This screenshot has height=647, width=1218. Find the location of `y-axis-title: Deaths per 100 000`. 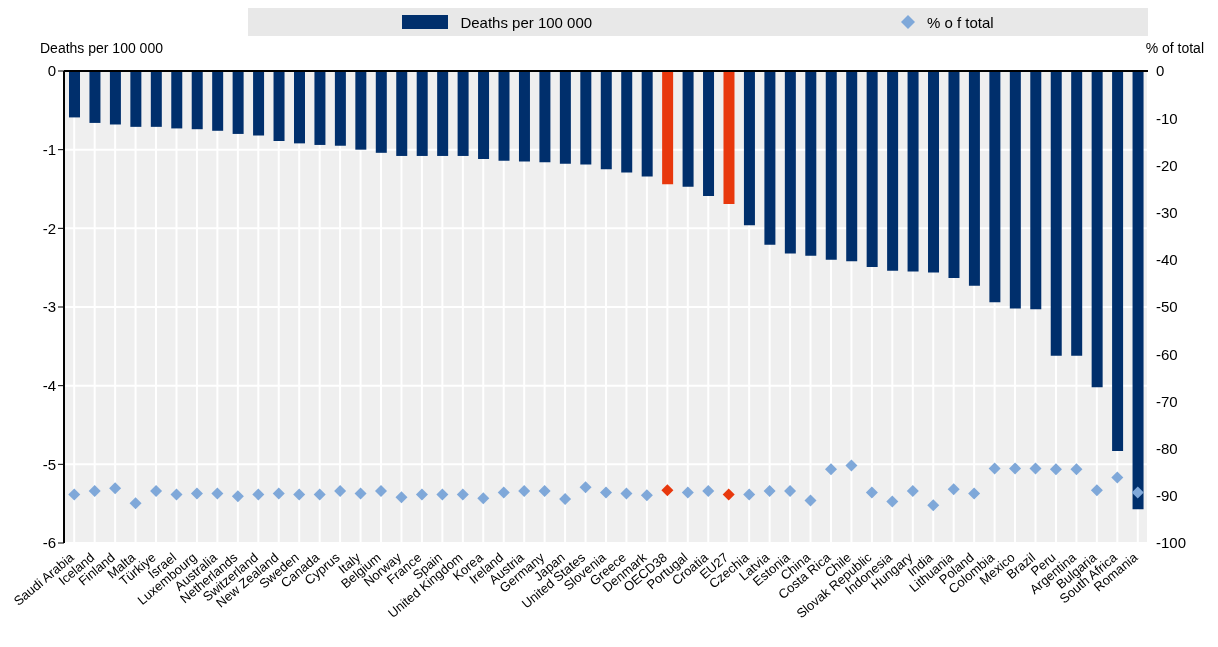

y-axis-title: Deaths per 100 000 is located at coordinates (101, 48).